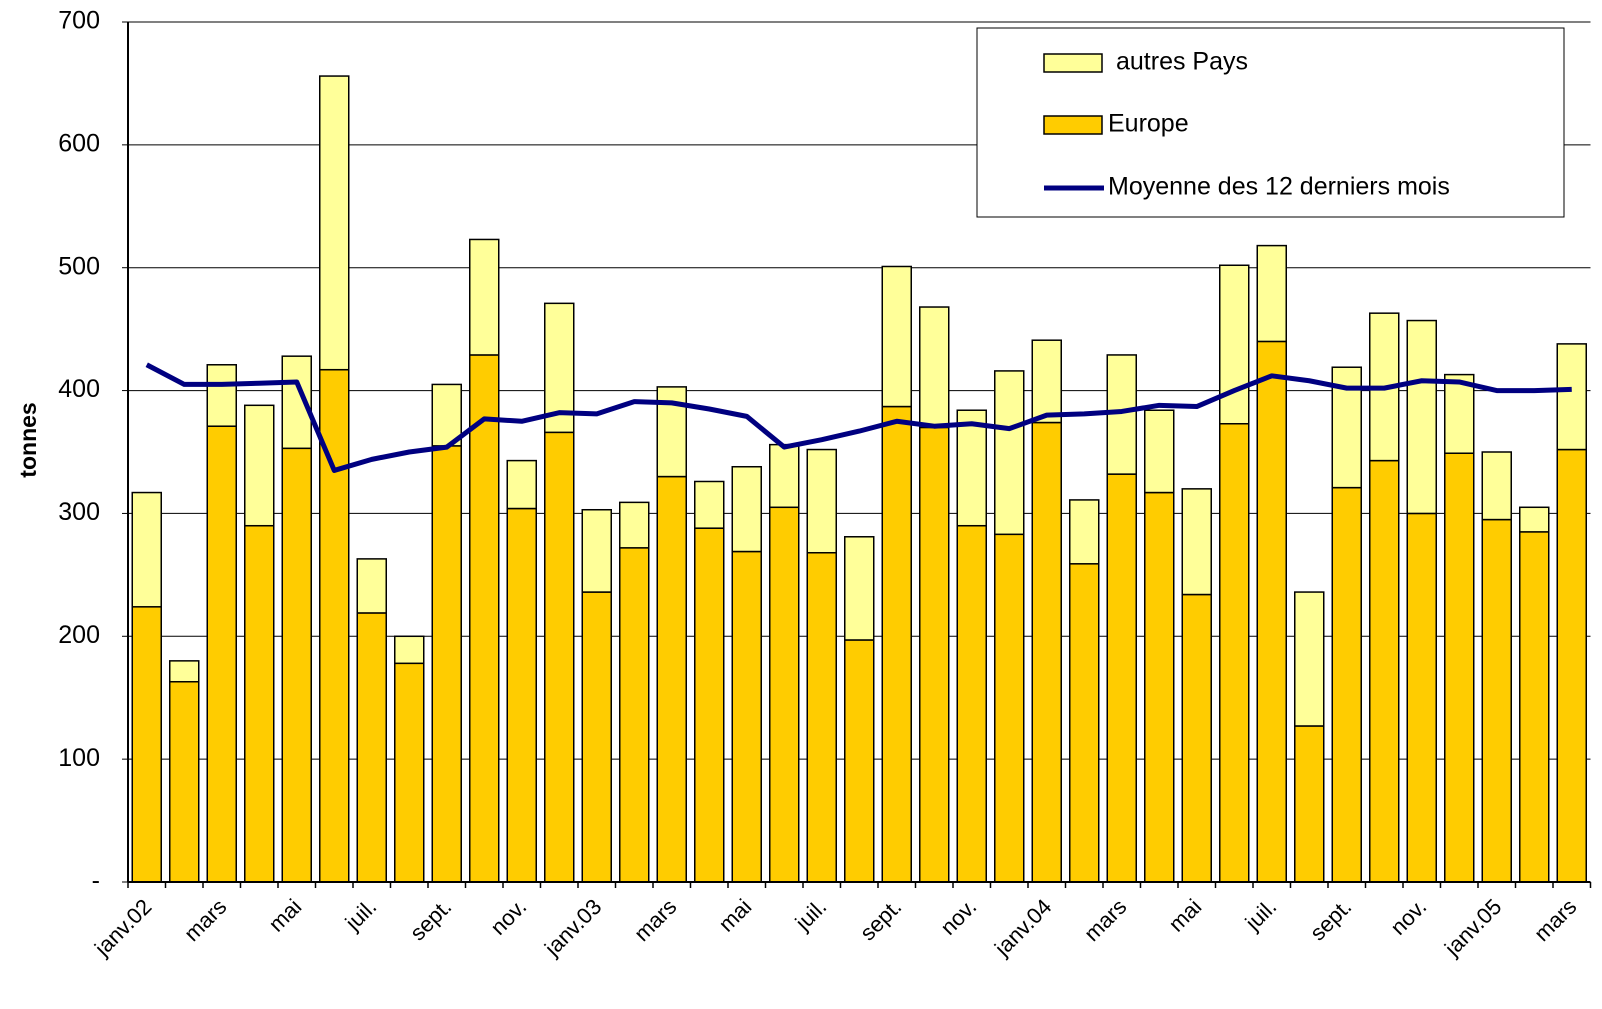  What do you see at coordinates (79, 389) in the screenshot?
I see `y-tick-label: 400` at bounding box center [79, 389].